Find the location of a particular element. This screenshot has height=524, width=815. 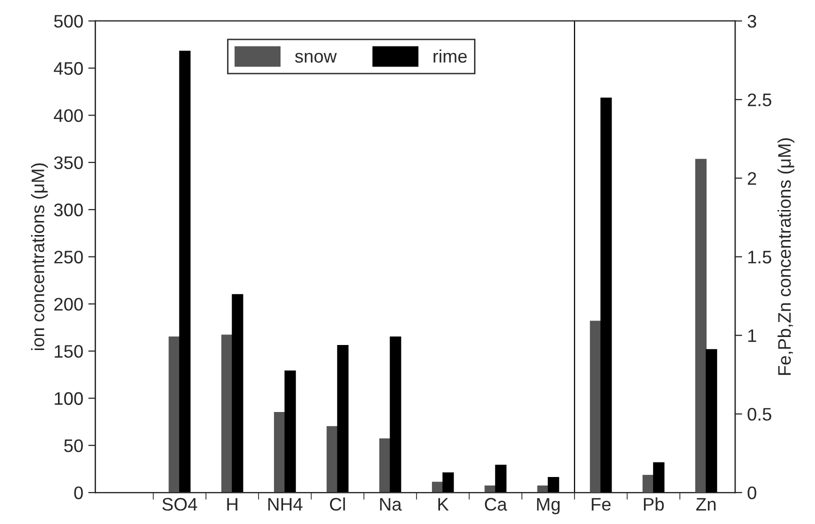

y-tick-label: 100 is located at coordinates (68, 398).